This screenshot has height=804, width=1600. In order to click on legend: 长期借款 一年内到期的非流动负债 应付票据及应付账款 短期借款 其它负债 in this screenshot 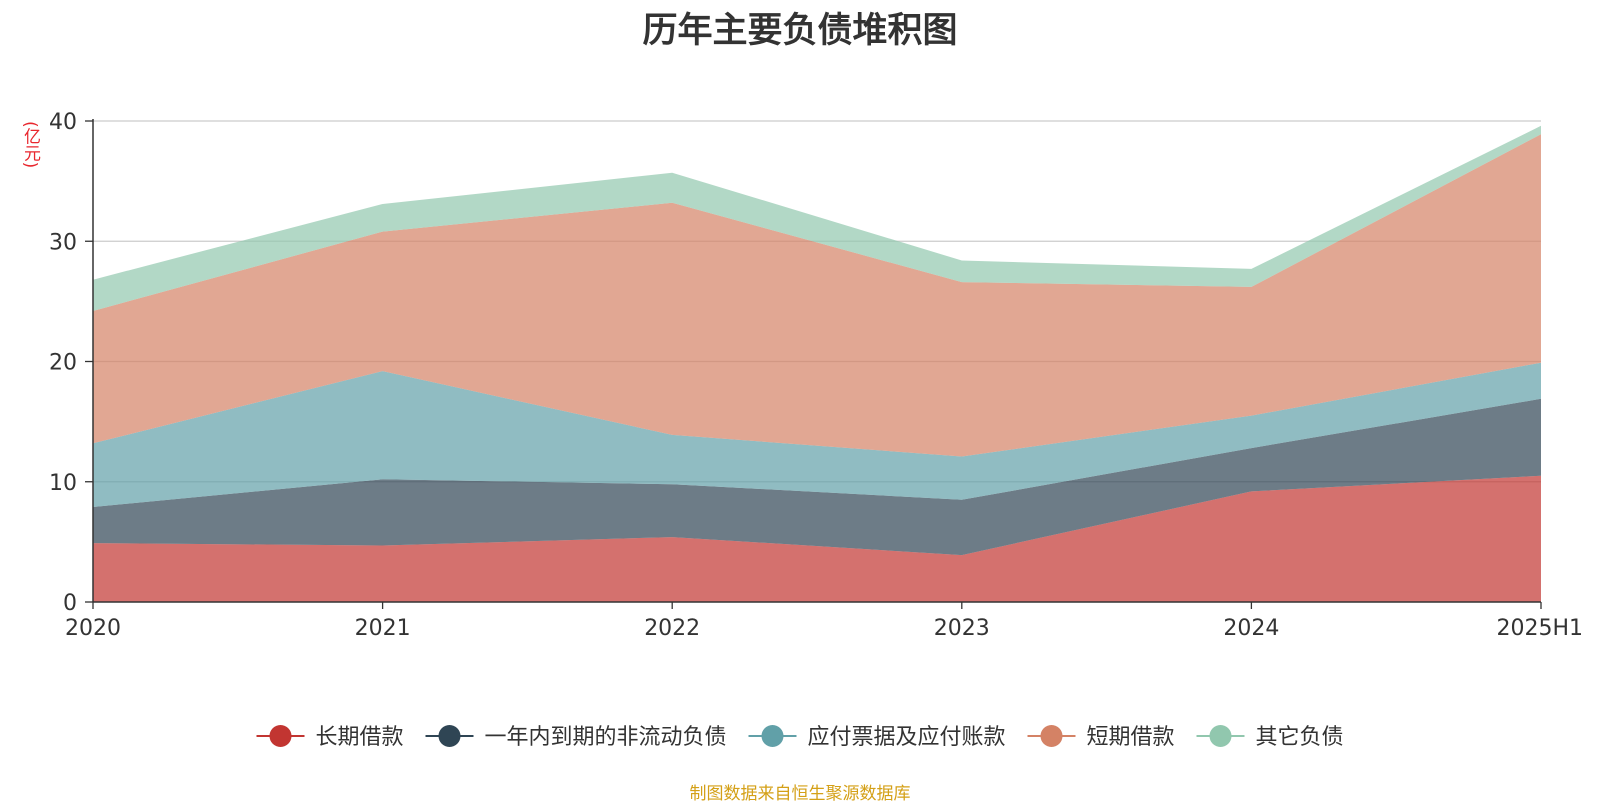, I will do `click(800, 737)`.